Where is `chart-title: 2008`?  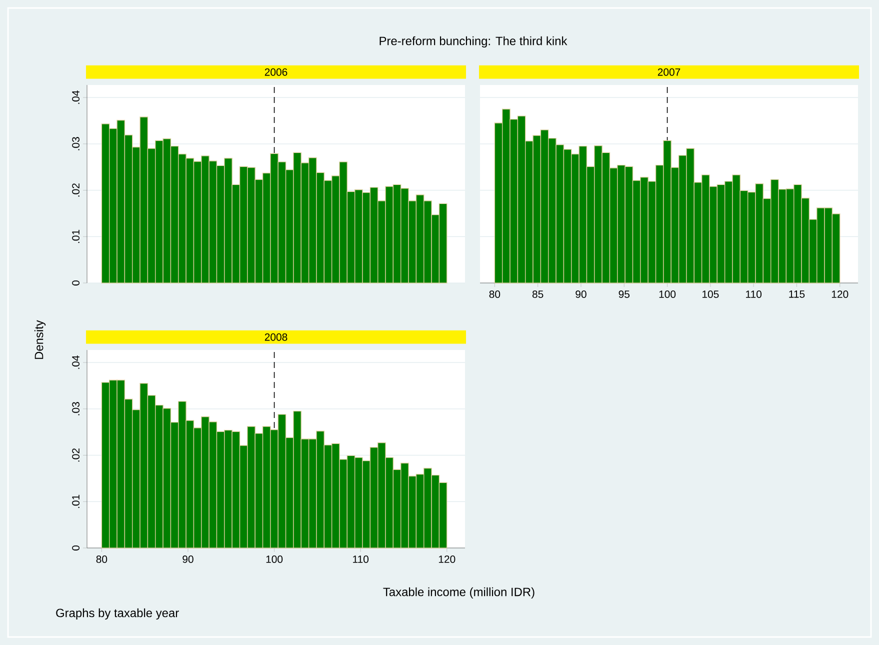
chart-title: 2008 is located at coordinates (276, 337).